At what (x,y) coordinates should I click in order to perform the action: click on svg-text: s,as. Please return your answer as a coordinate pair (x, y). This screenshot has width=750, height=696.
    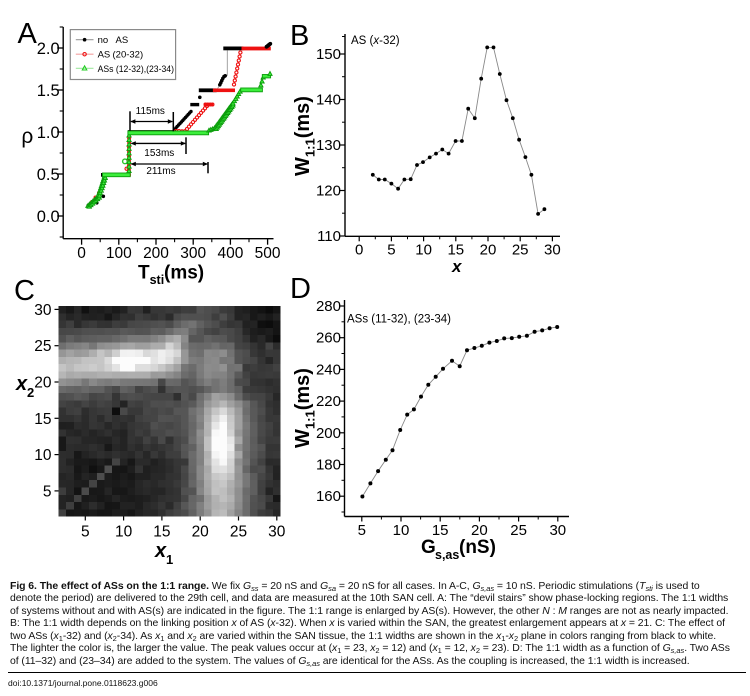
    Looking at the image, I should click on (447, 555).